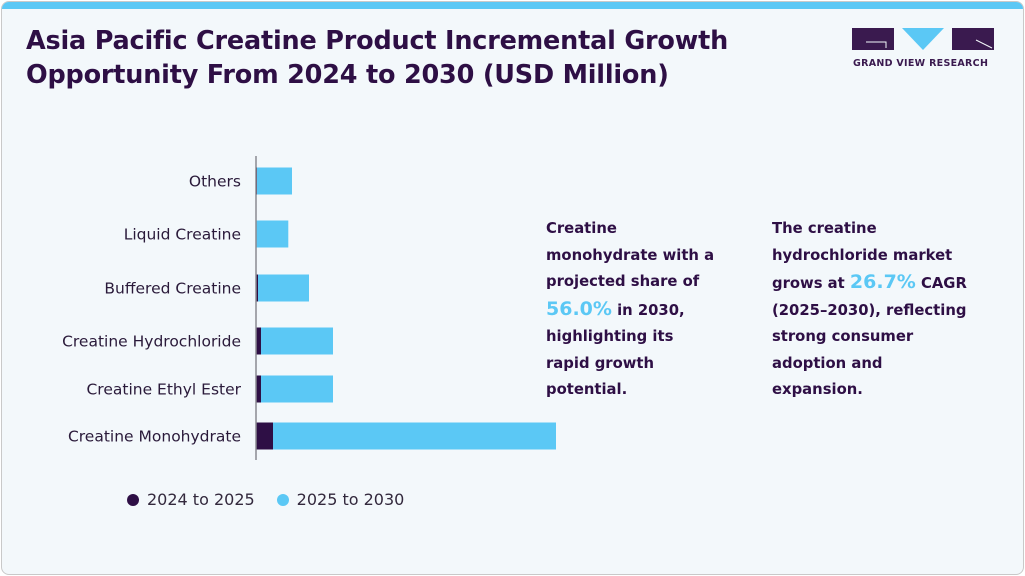 The height and width of the screenshot is (576, 1025). I want to click on category-label: Creatine Ethyl Ester, so click(163, 390).